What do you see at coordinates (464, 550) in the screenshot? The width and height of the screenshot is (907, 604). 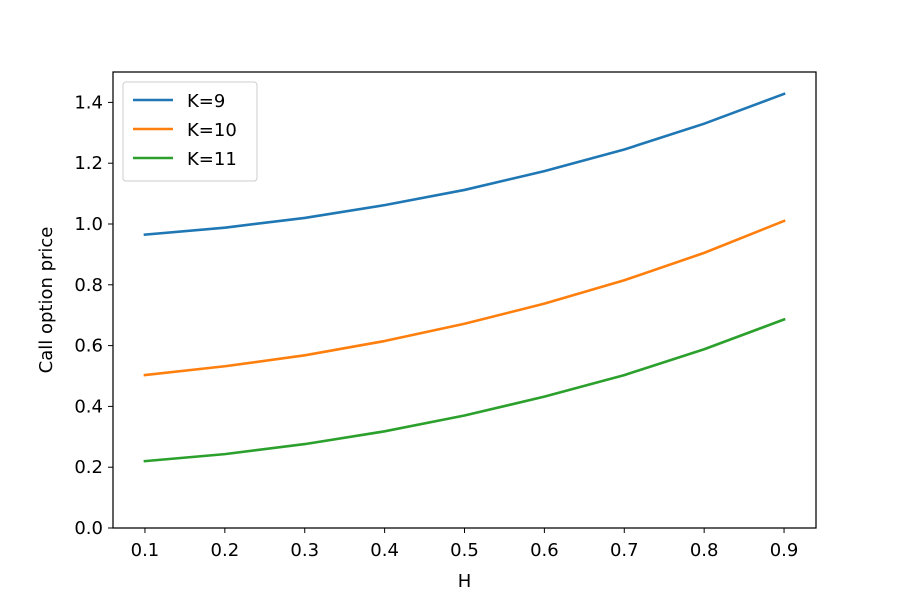 I see `x-tick-label: 0.5` at bounding box center [464, 550].